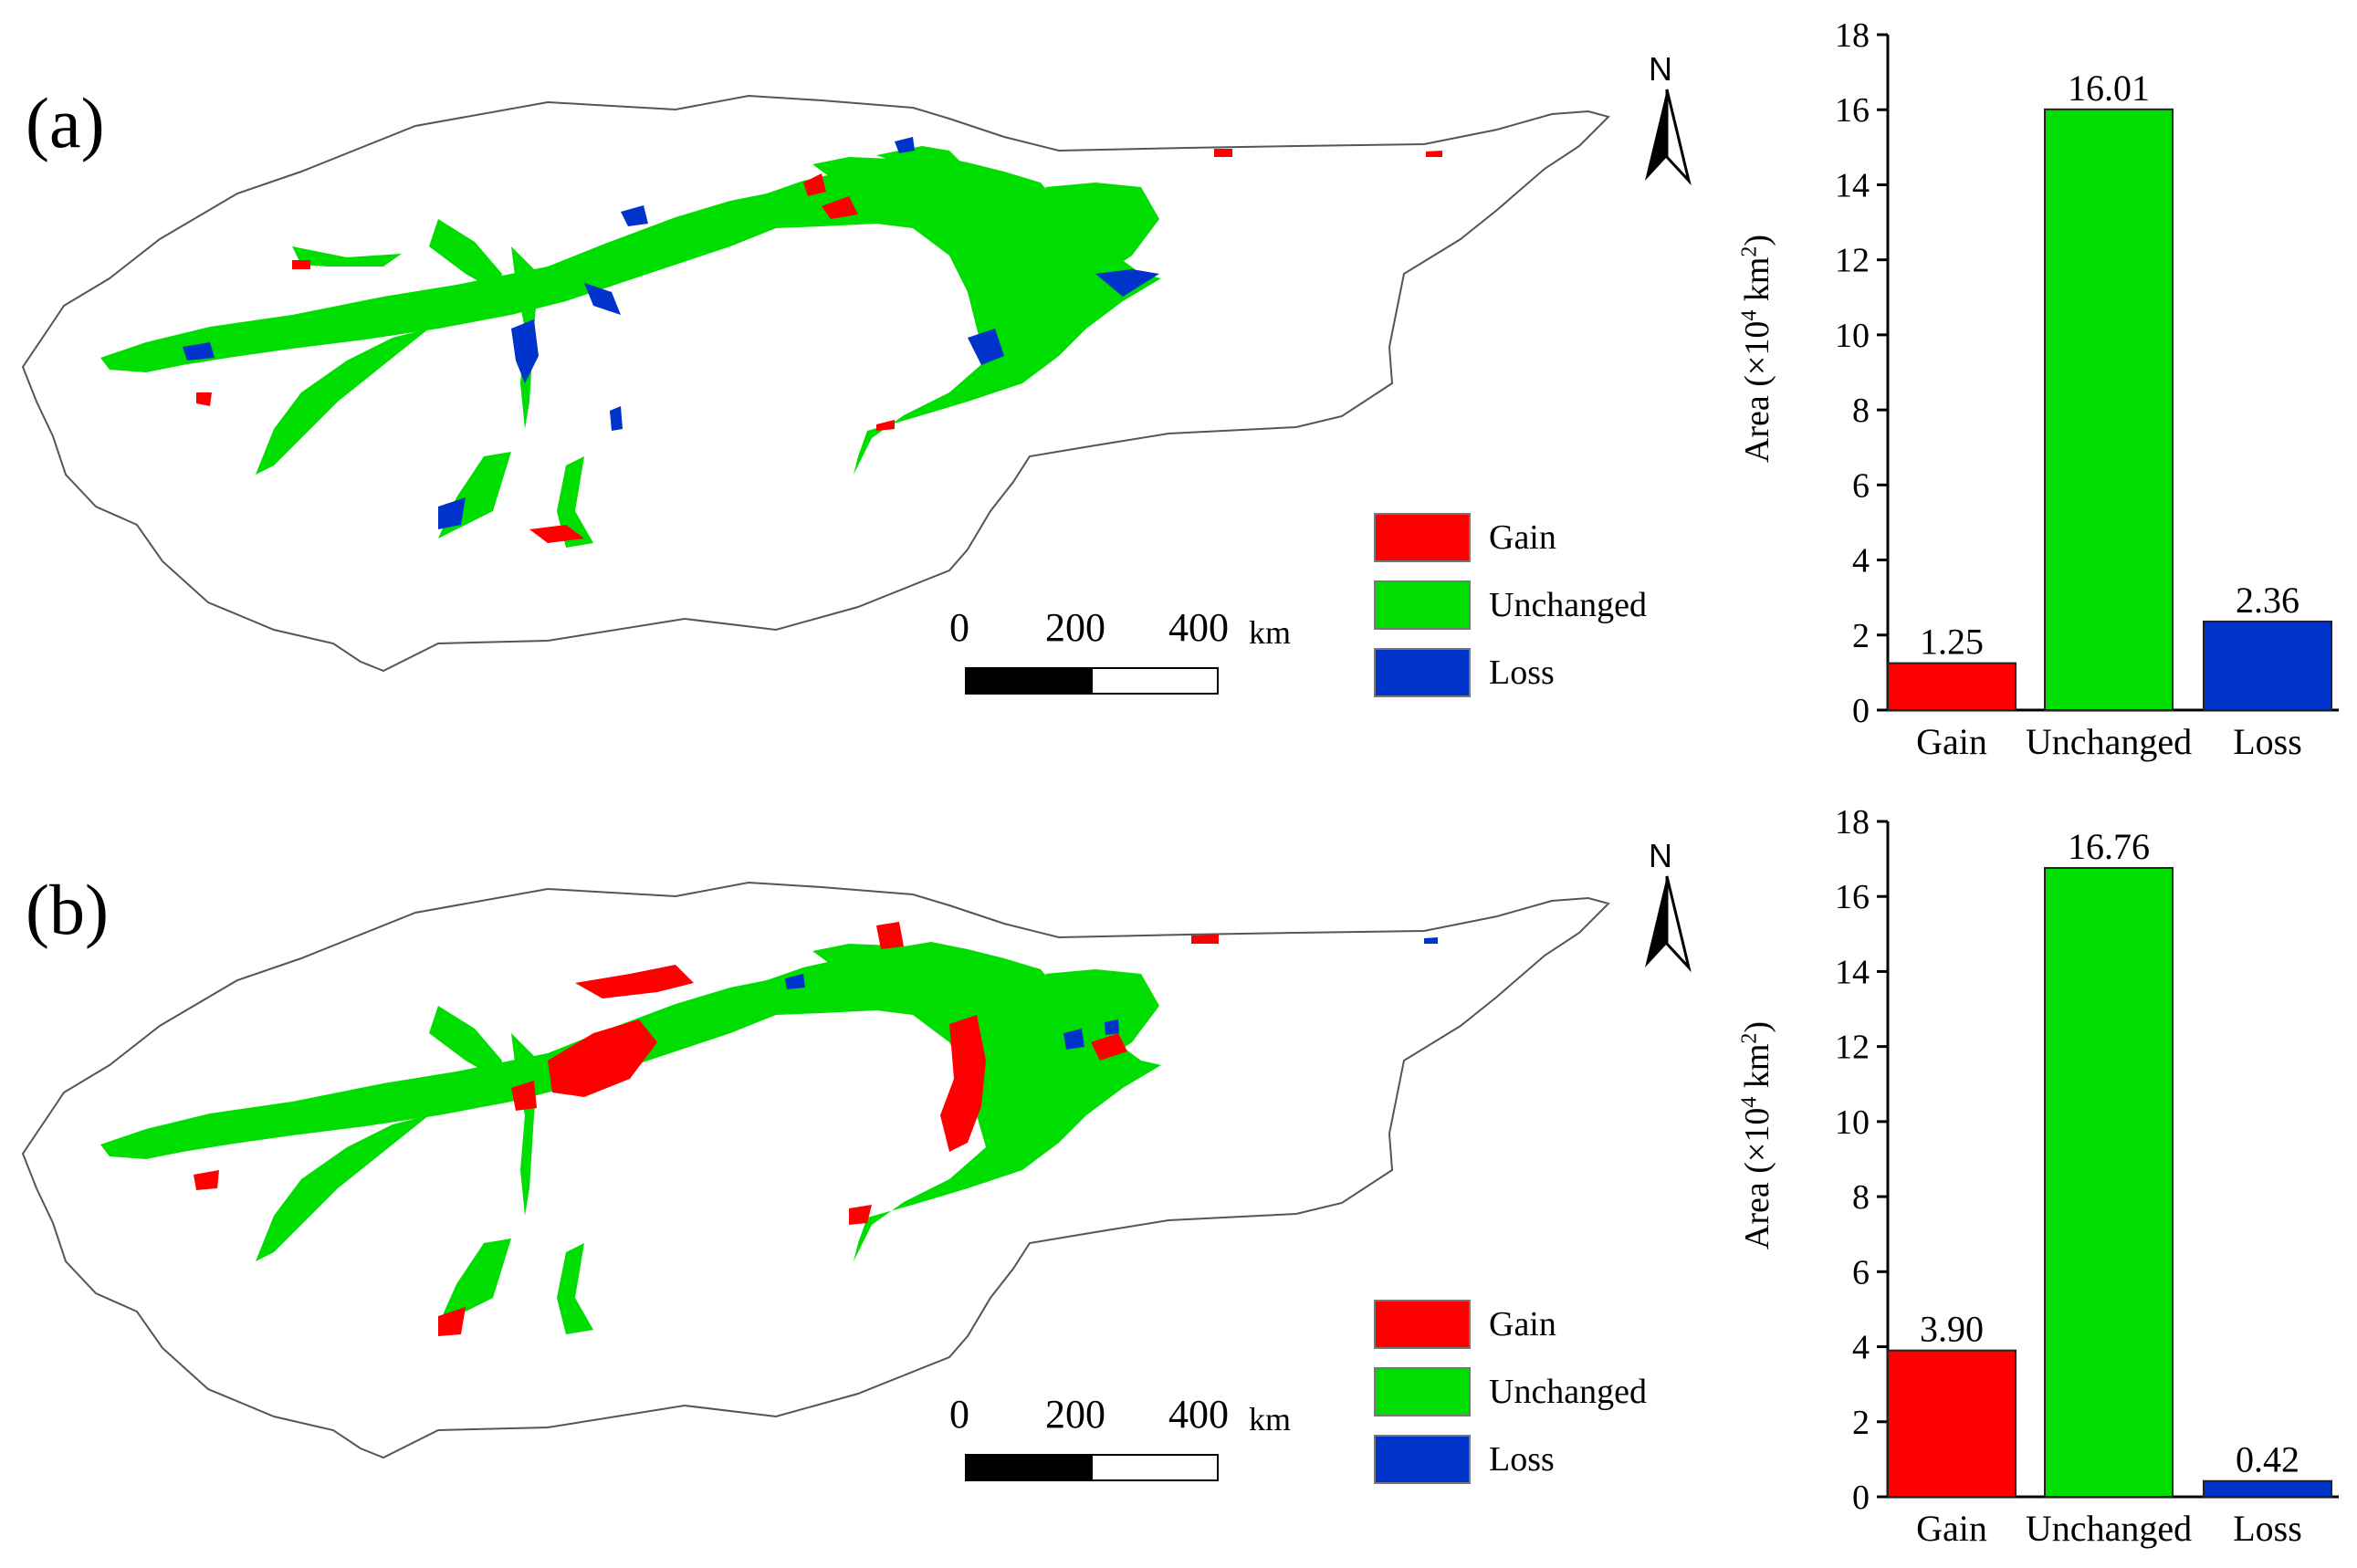  Describe the element at coordinates (2109, 846) in the screenshot. I see `data-label: 16.76` at that location.